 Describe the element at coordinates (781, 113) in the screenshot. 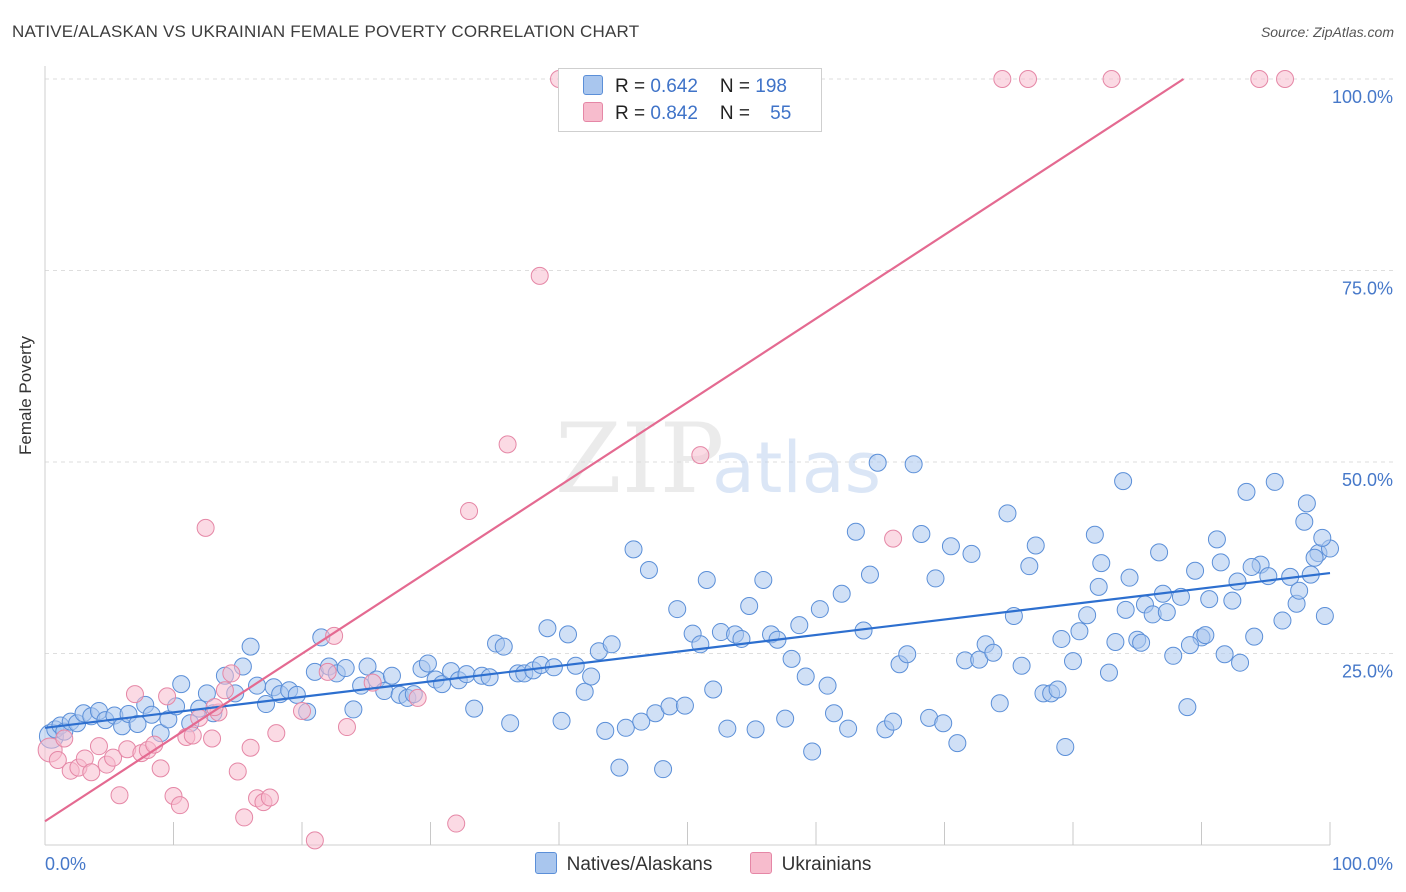

I see `legend-n-value: 55` at that location.